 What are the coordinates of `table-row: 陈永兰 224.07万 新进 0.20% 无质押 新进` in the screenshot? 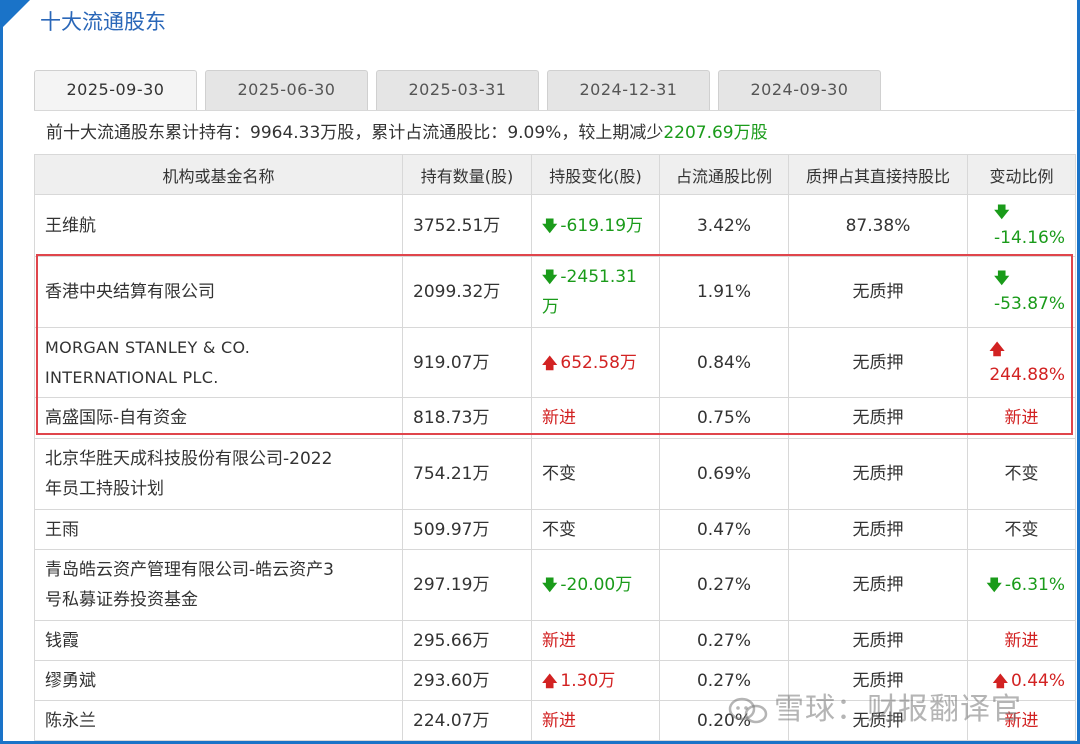 It's located at (555, 720).